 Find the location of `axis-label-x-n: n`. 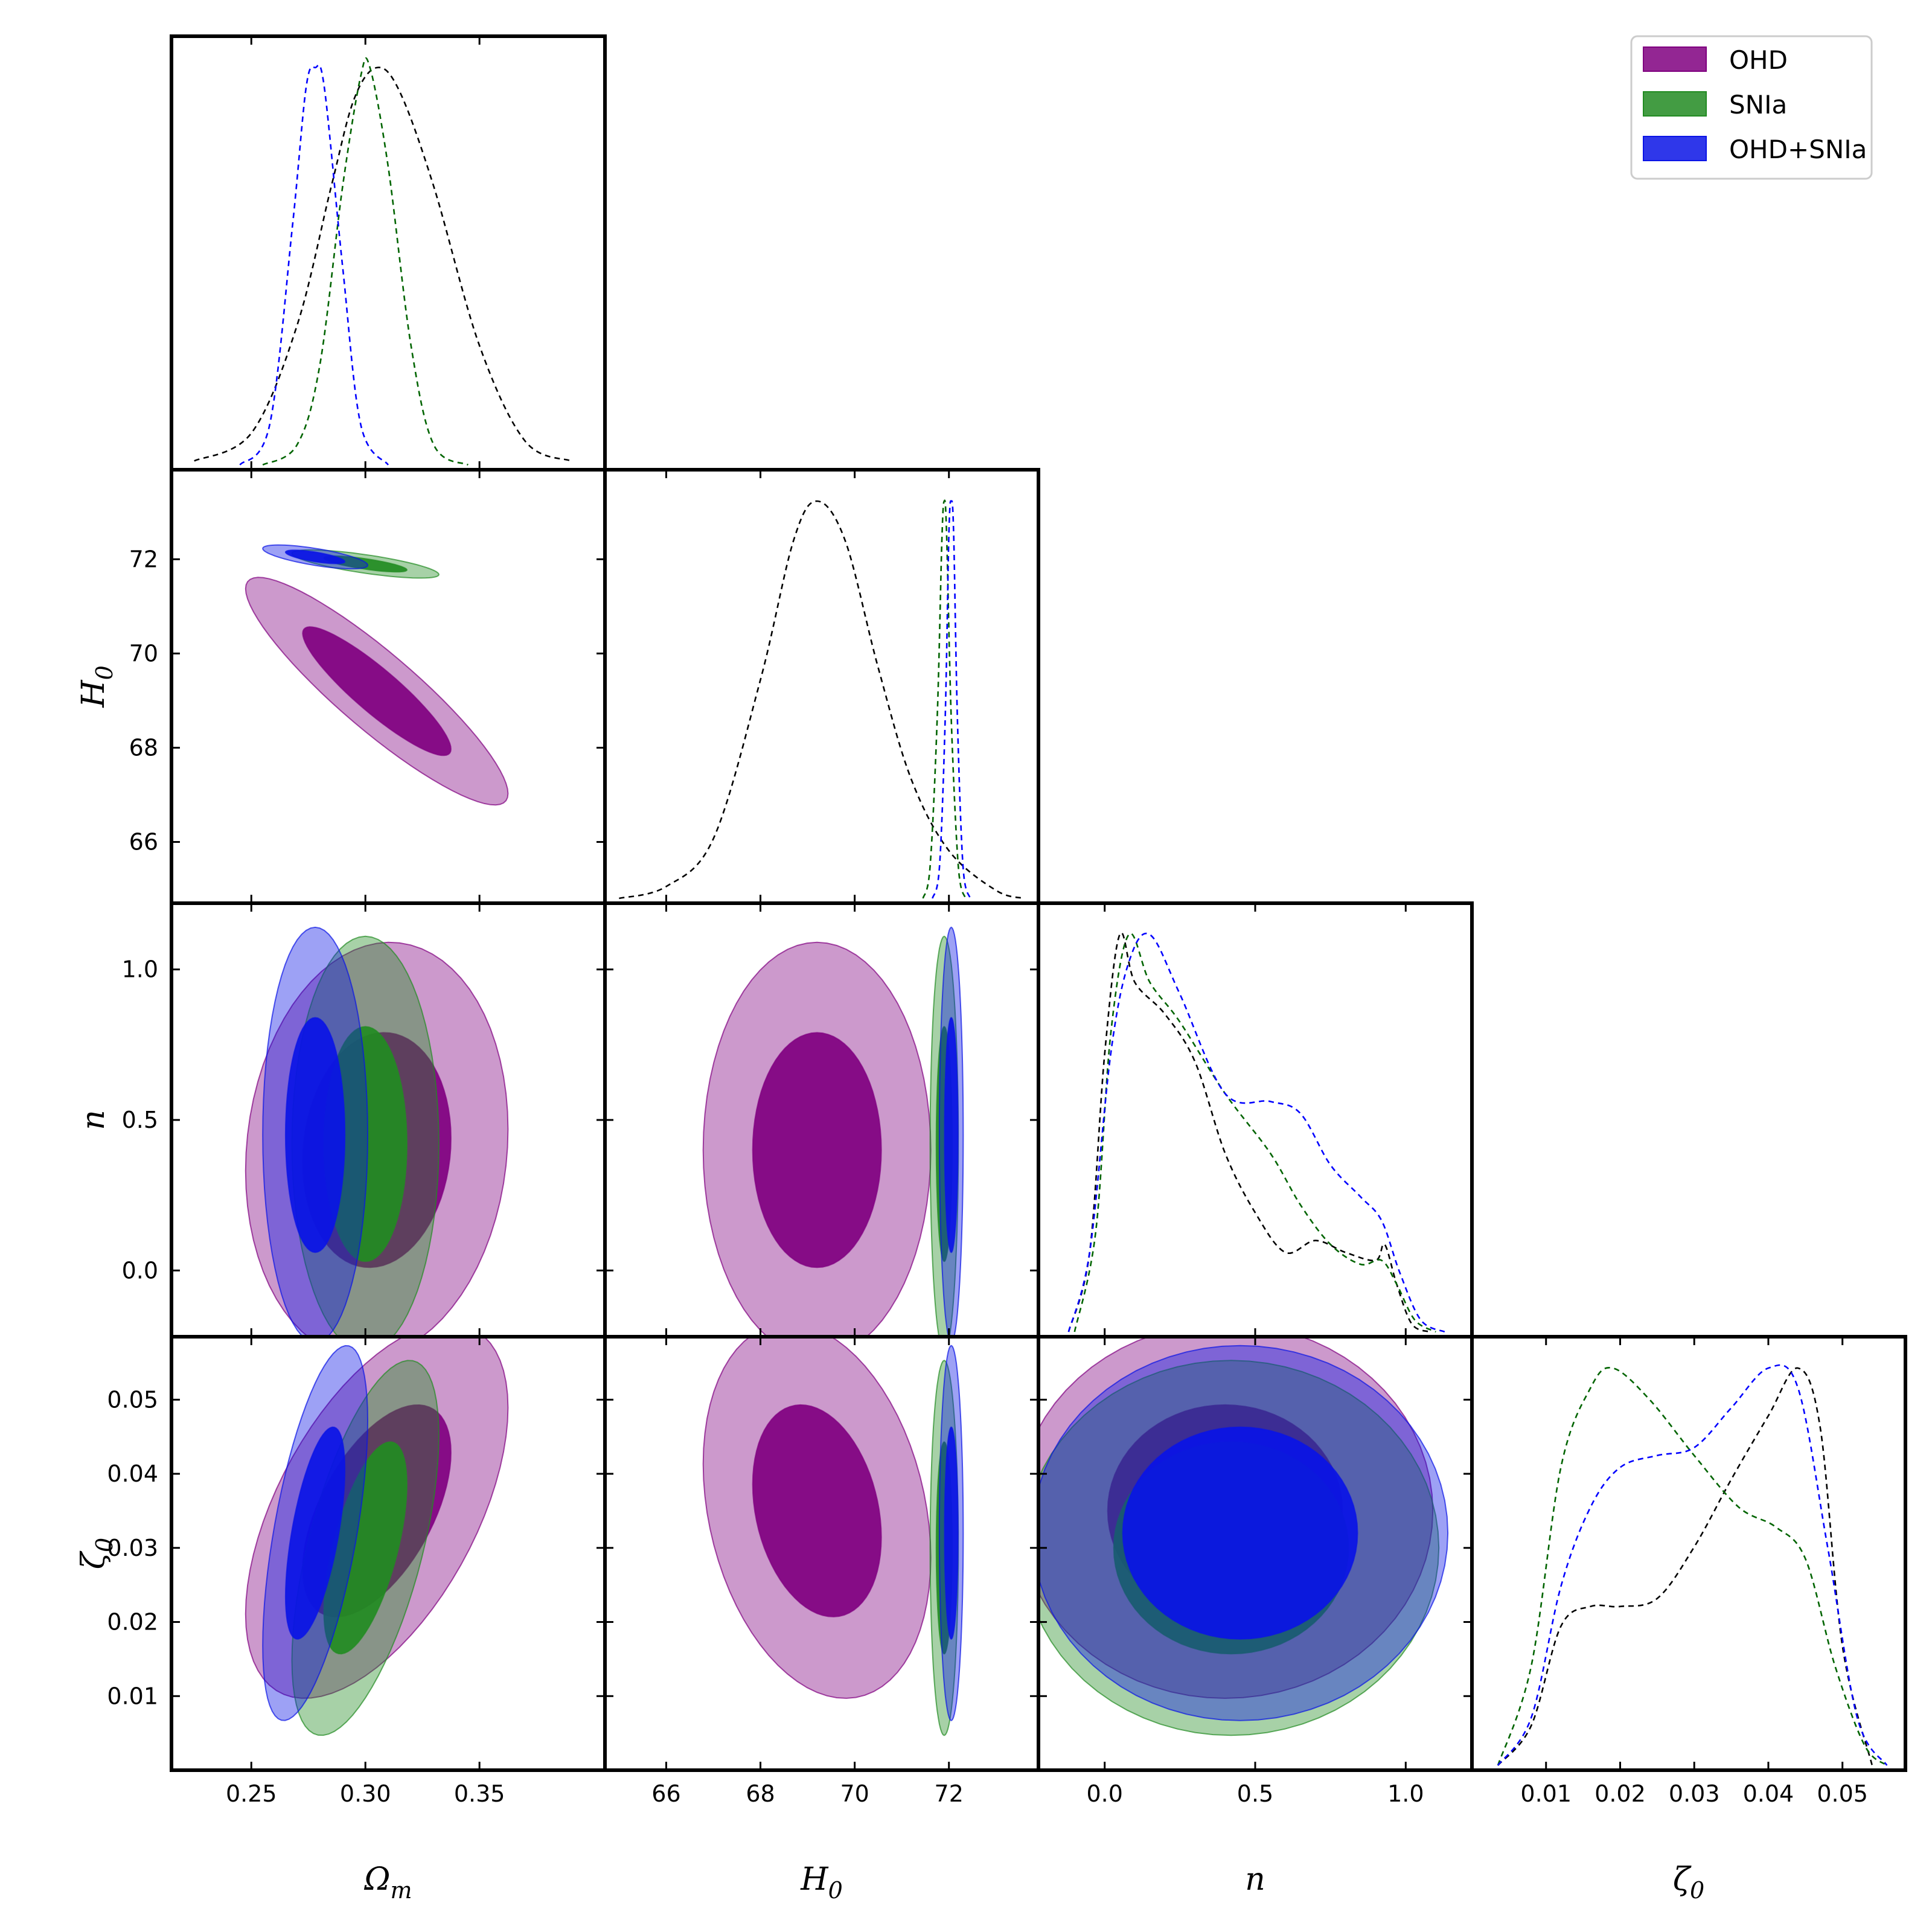

axis-label-x-n: n is located at coordinates (1255, 1880).